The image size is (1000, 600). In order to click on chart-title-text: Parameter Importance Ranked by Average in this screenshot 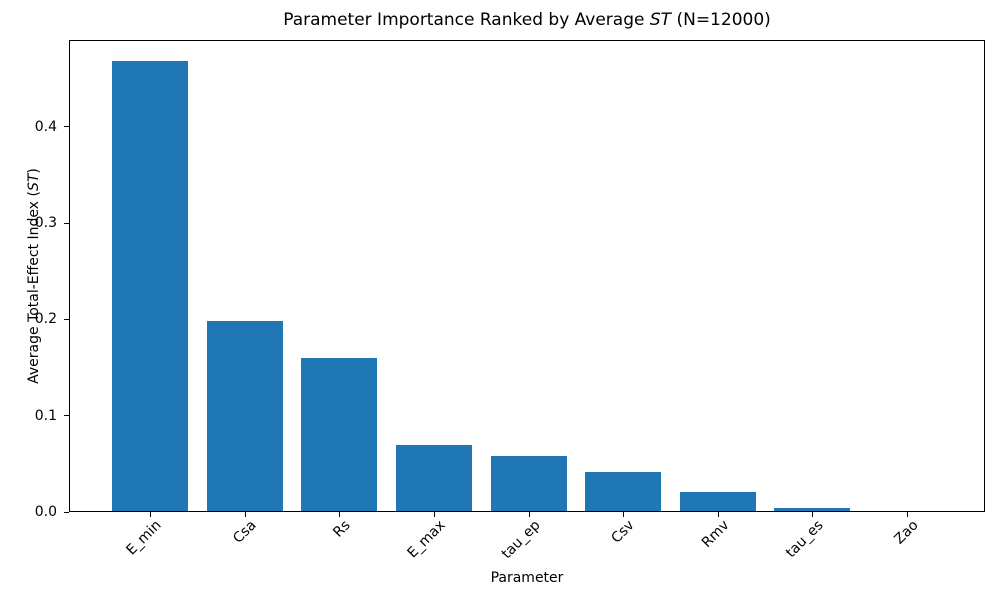, I will do `click(466, 20)`.